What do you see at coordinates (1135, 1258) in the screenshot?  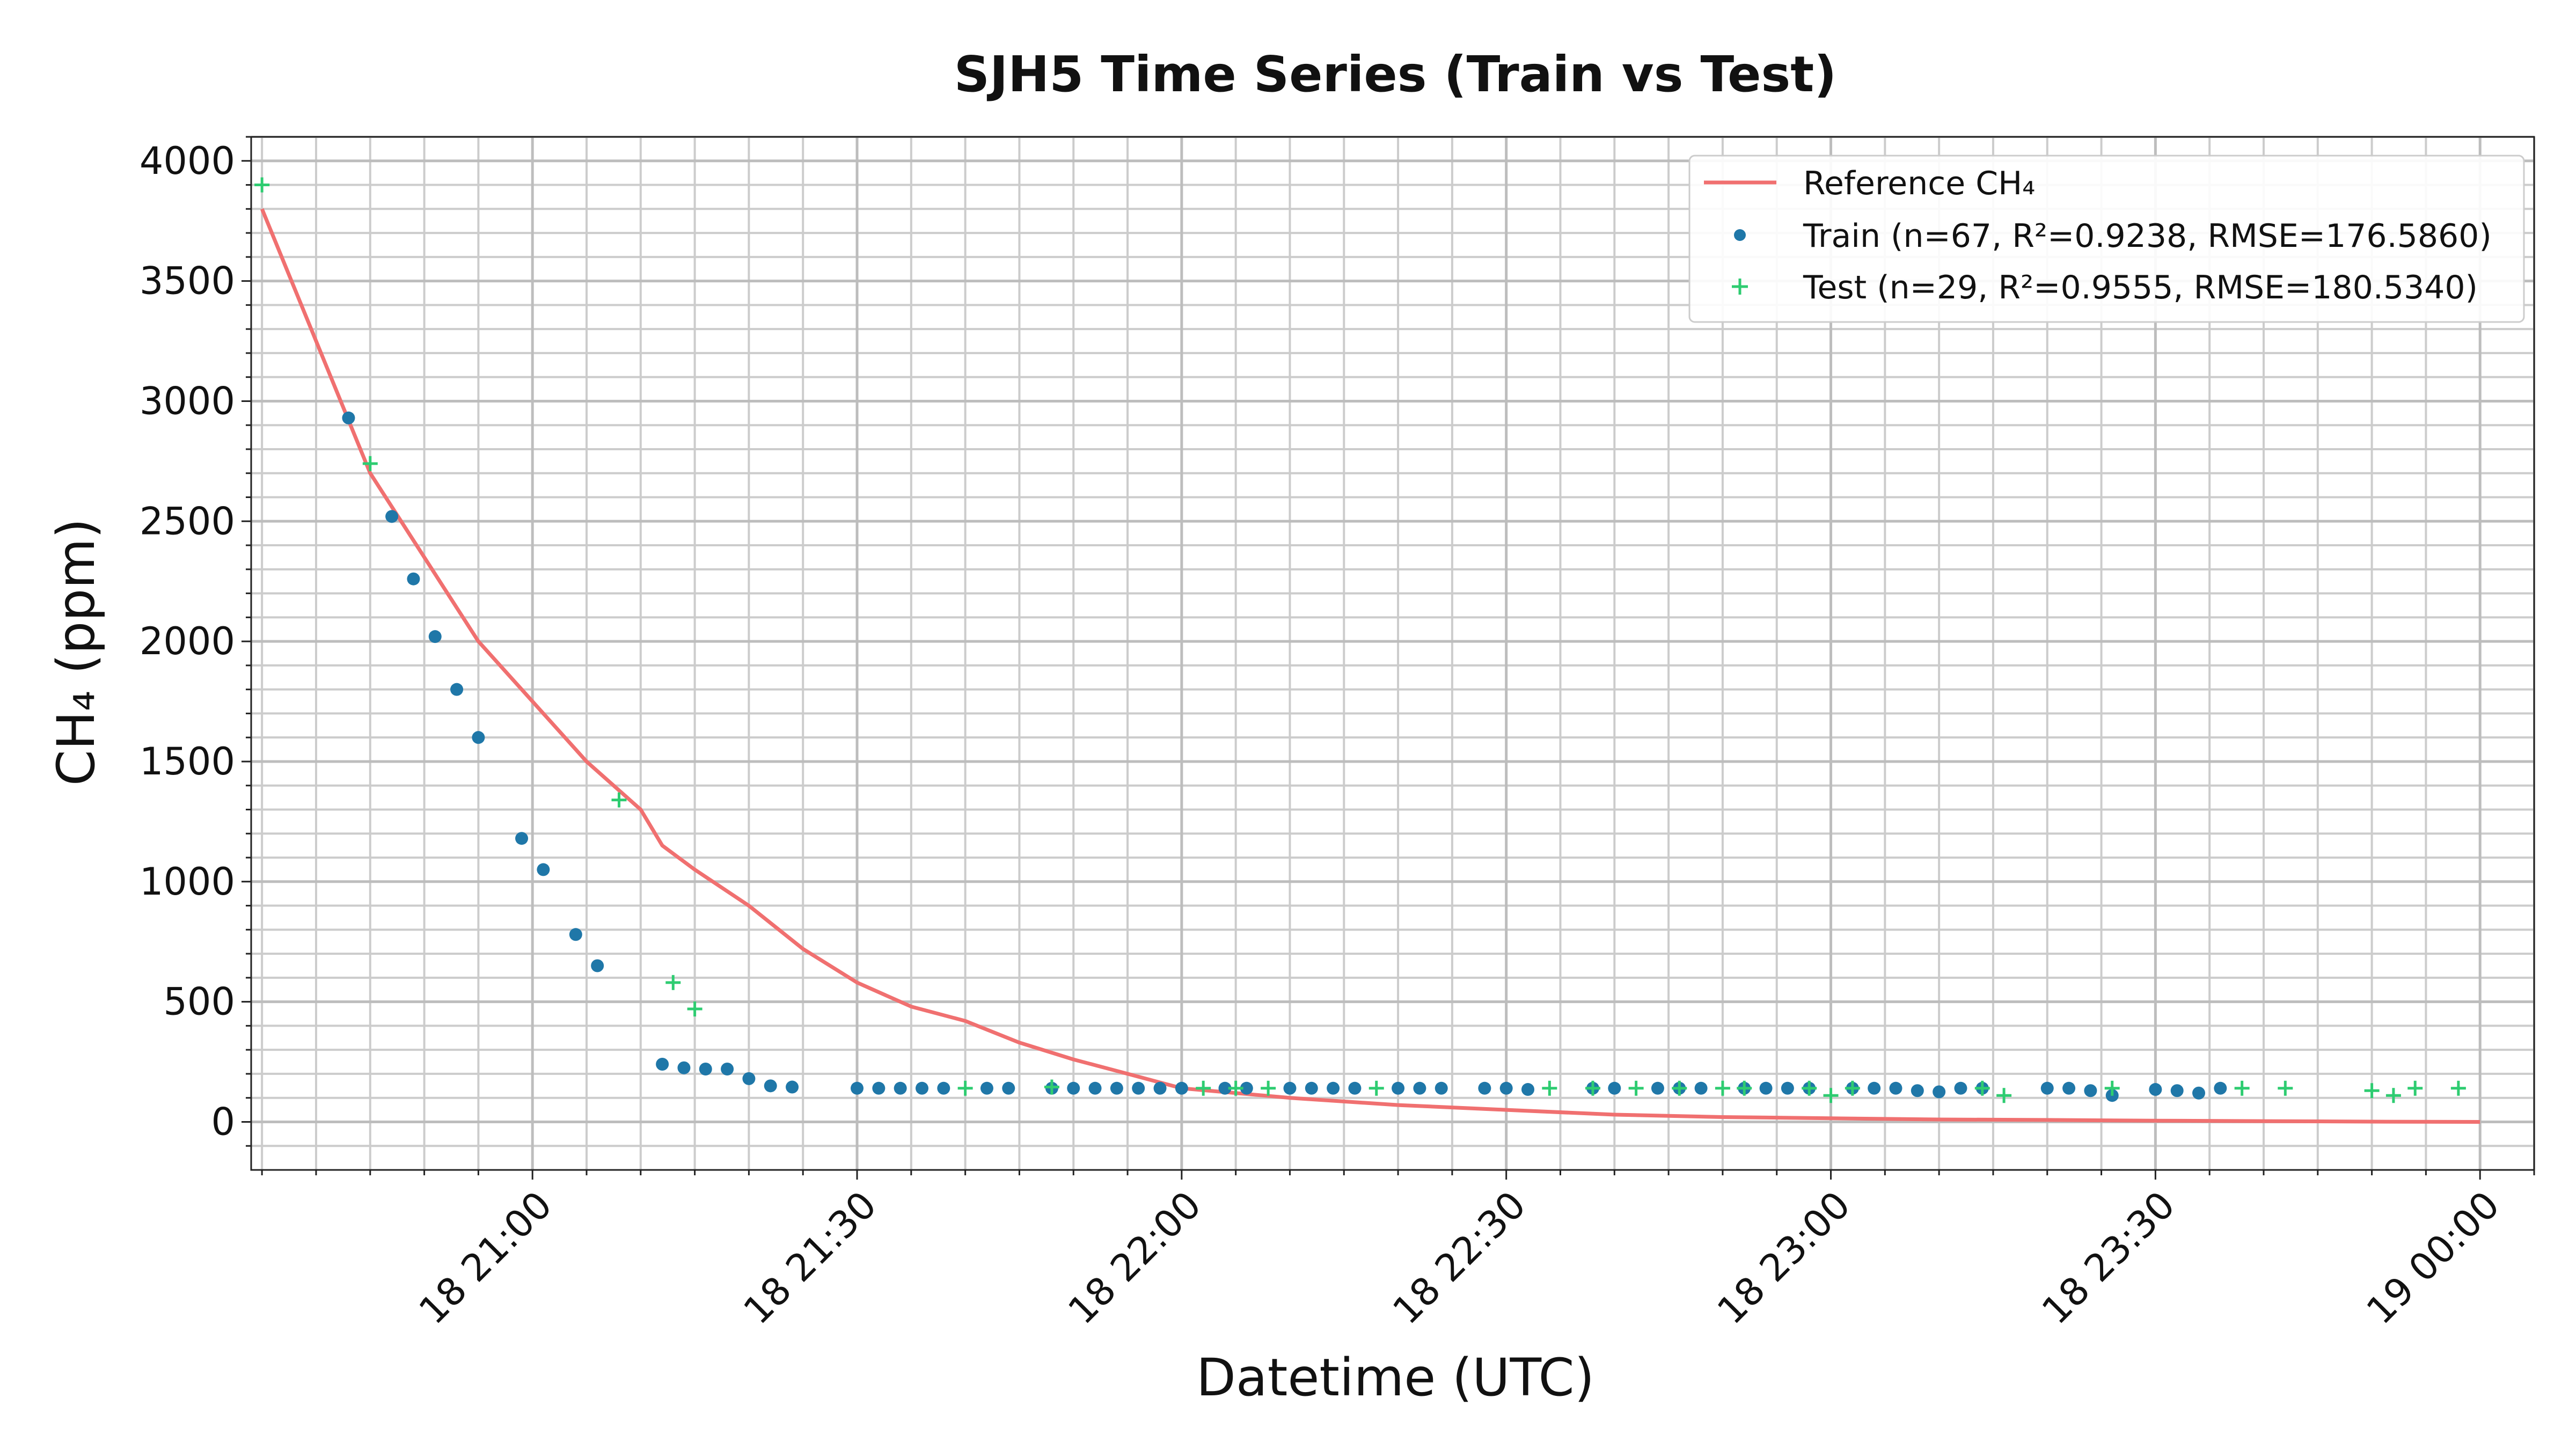 I see `x-tick-label: 18 22:00` at bounding box center [1135, 1258].